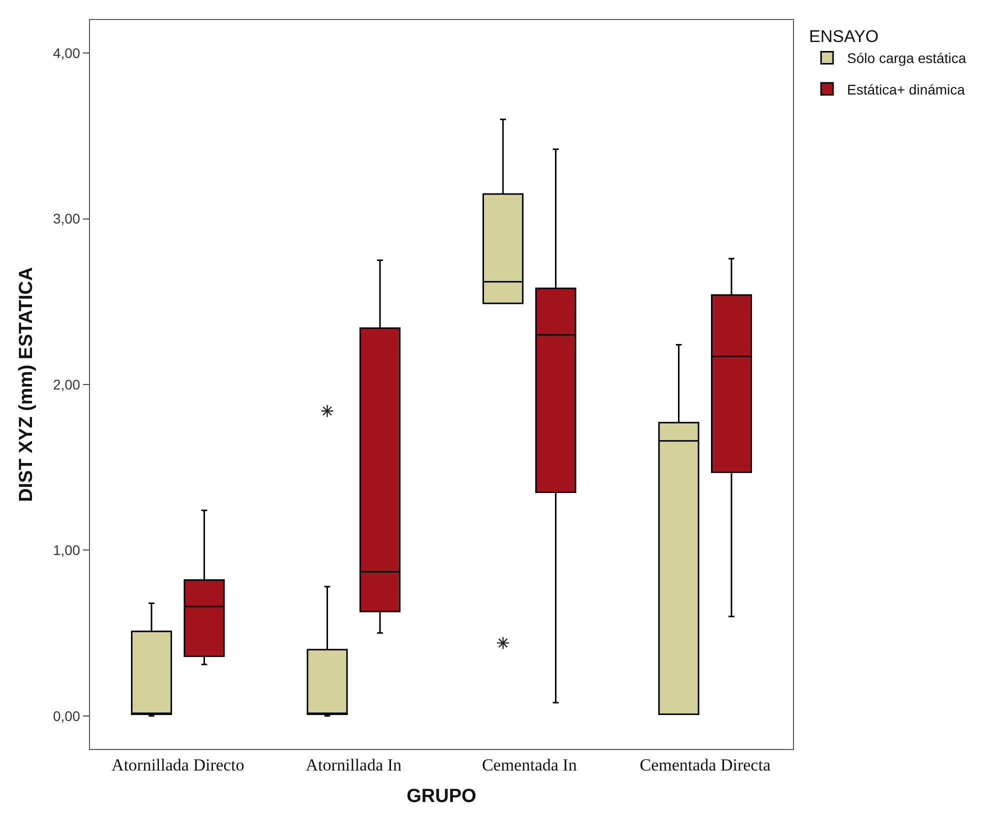 Image resolution: width=993 pixels, height=839 pixels. Describe the element at coordinates (26, 384) in the screenshot. I see `y-axis-title: DIST XYZ (mm) ESTATICA` at that location.